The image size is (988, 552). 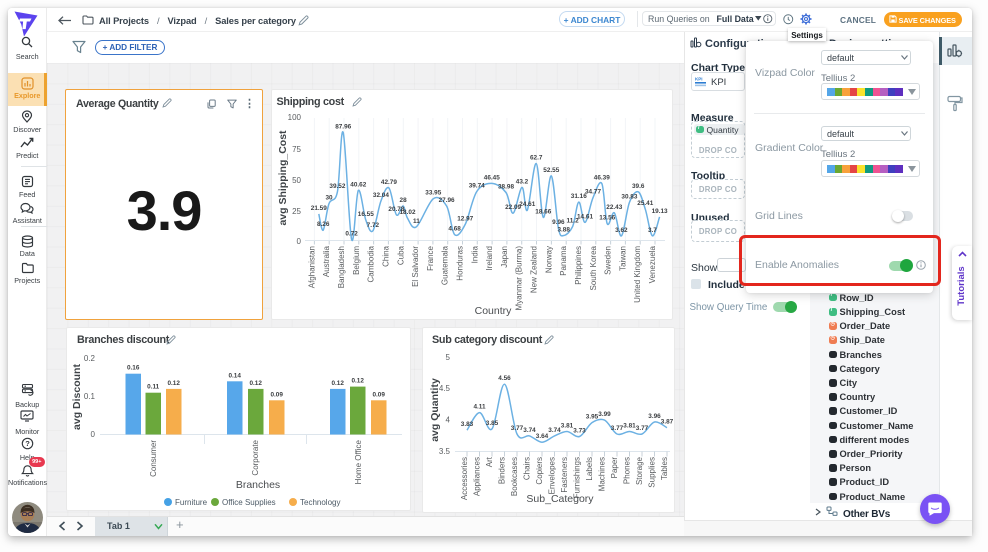 I want to click on svg-text: Tables, so click(x=664, y=468).